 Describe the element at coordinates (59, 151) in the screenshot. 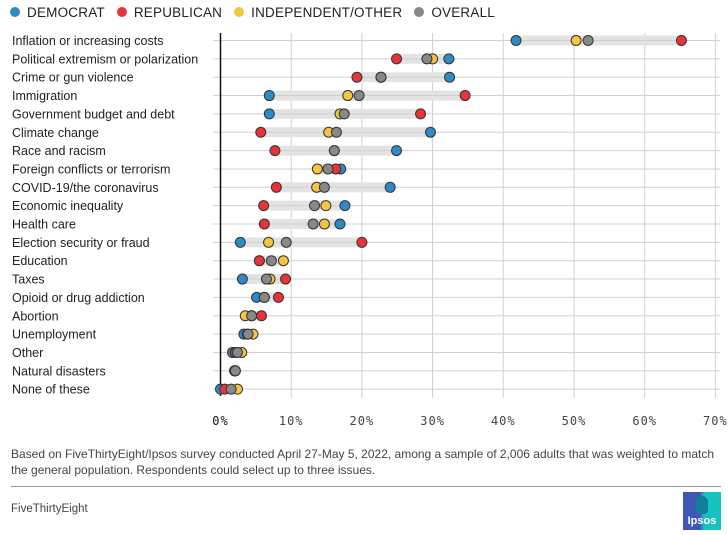

I see `row-label: Race and racism` at that location.